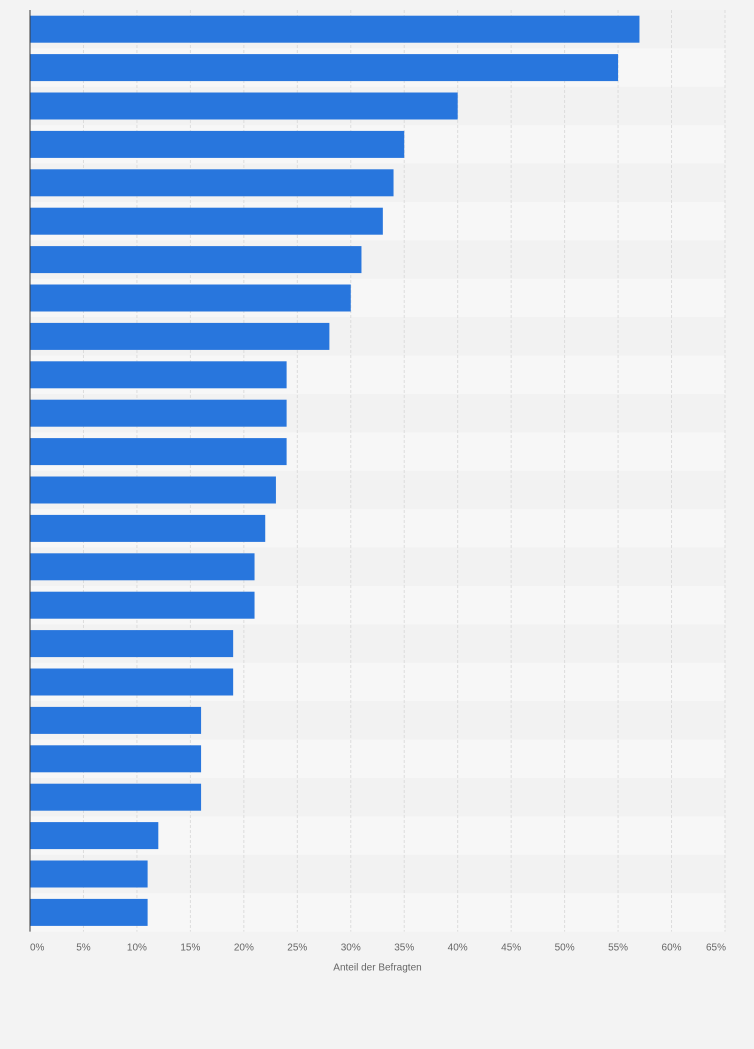 The height and width of the screenshot is (1049, 754). What do you see at coordinates (458, 948) in the screenshot?
I see `x-tick-label: 40%` at bounding box center [458, 948].